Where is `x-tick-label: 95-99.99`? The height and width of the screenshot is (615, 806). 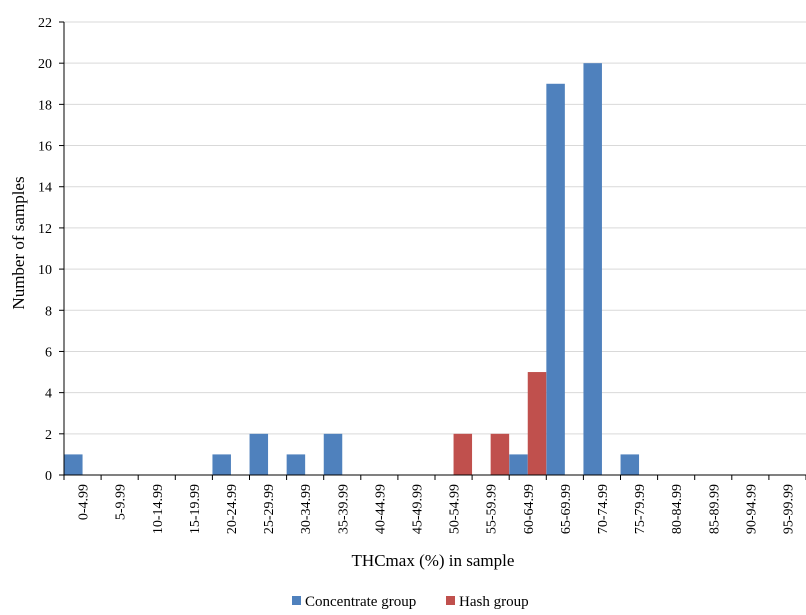
x-tick-label: 95-99.99 is located at coordinates (788, 509).